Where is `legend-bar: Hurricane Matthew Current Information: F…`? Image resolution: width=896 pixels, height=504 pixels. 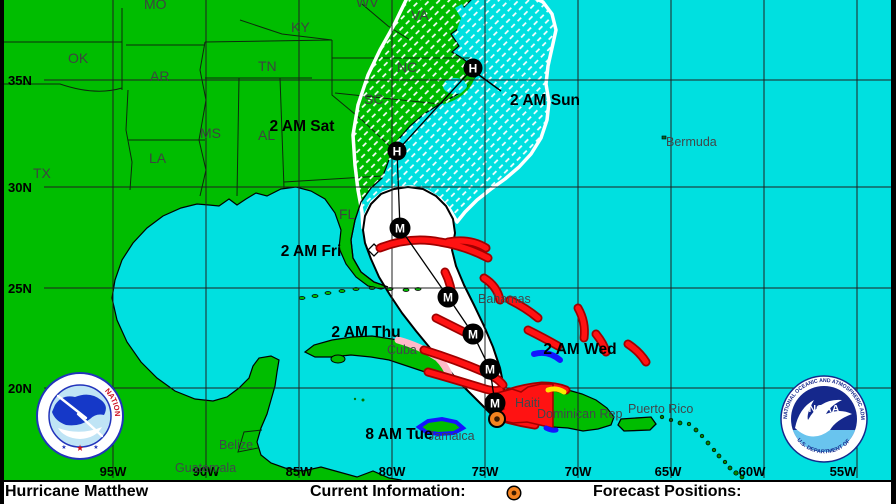 legend-bar: Hurricane Matthew Current Information: F… is located at coordinates (448, 492).